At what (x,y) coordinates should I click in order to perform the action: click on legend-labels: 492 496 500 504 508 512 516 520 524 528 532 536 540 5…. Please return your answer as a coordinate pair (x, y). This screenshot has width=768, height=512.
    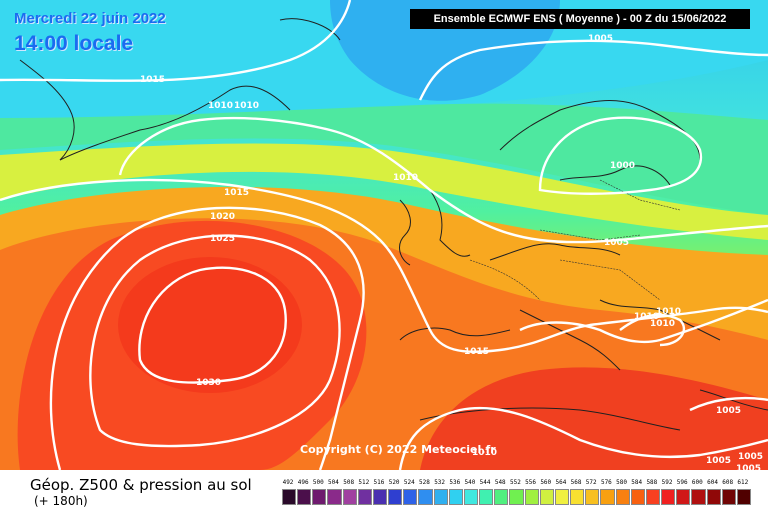
    Looking at the image, I should click on (517, 484).